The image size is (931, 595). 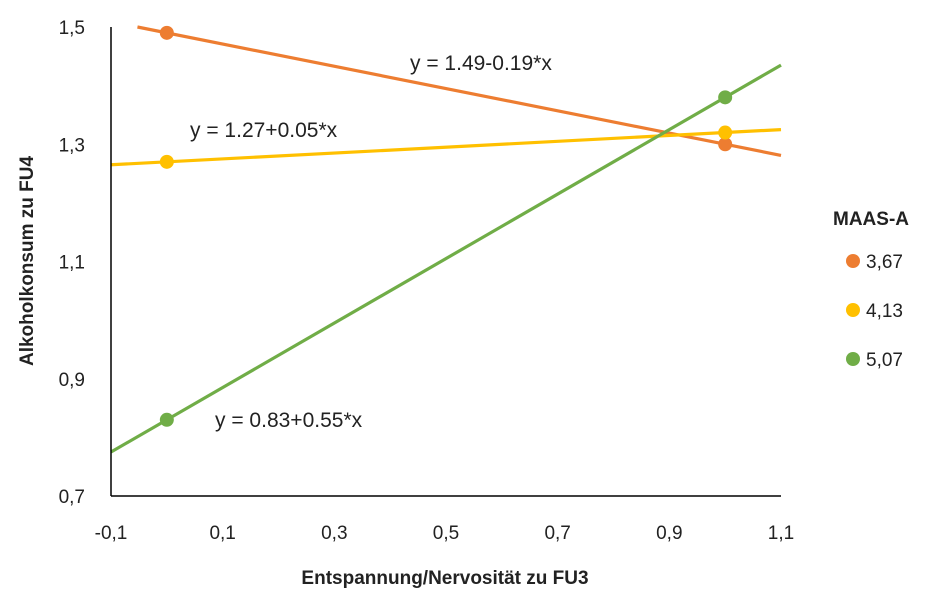 What do you see at coordinates (72, 380) in the screenshot?
I see `y-tick-label: 0,9` at bounding box center [72, 380].